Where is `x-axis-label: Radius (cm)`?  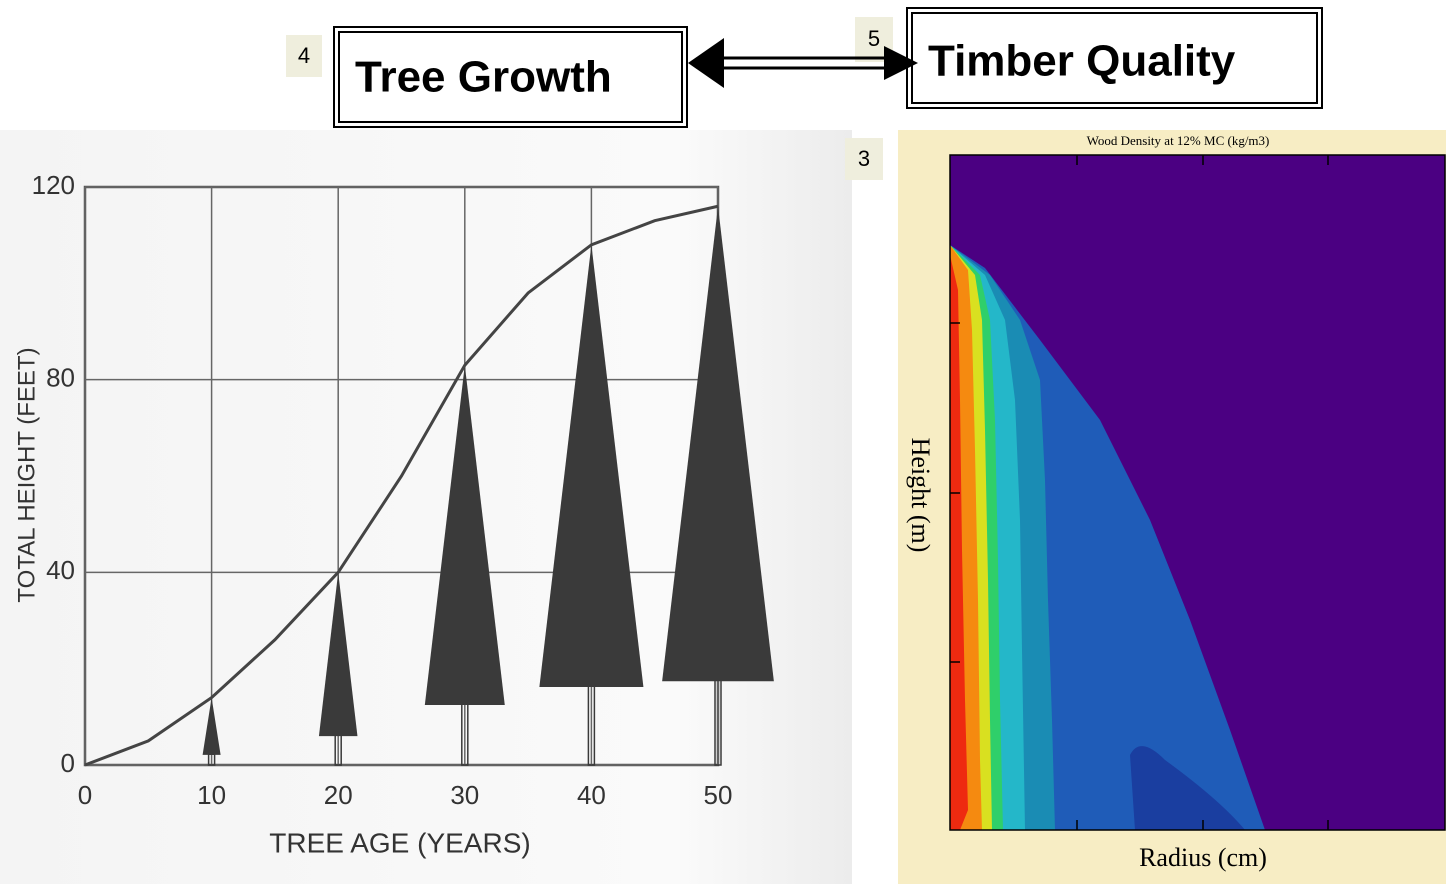
x-axis-label: Radius (cm) is located at coordinates (1203, 857).